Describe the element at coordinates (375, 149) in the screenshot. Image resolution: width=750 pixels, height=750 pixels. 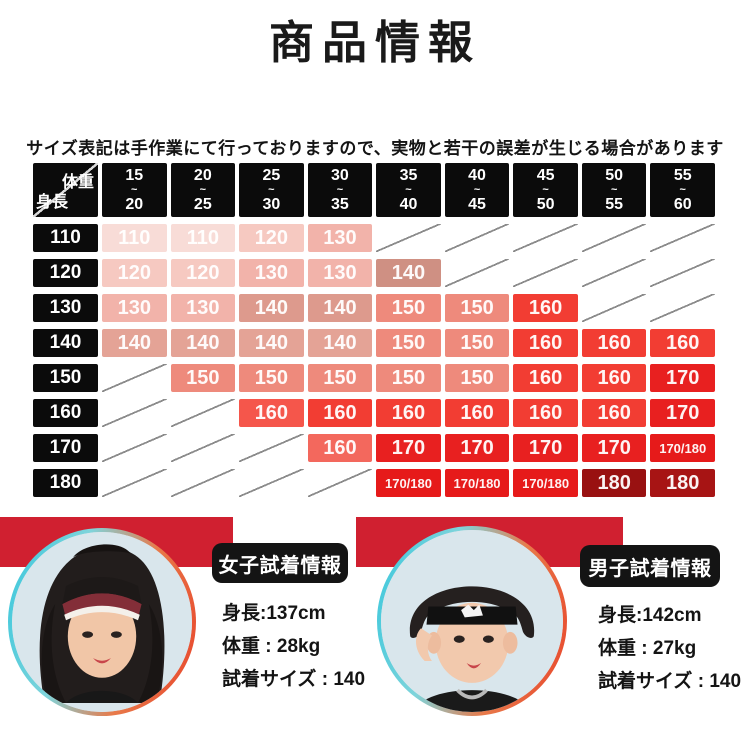
I see `size-notice: サイズ表記は手作業にて行っておりますので、実物と若干の誤差が生じる場合があります` at that location.